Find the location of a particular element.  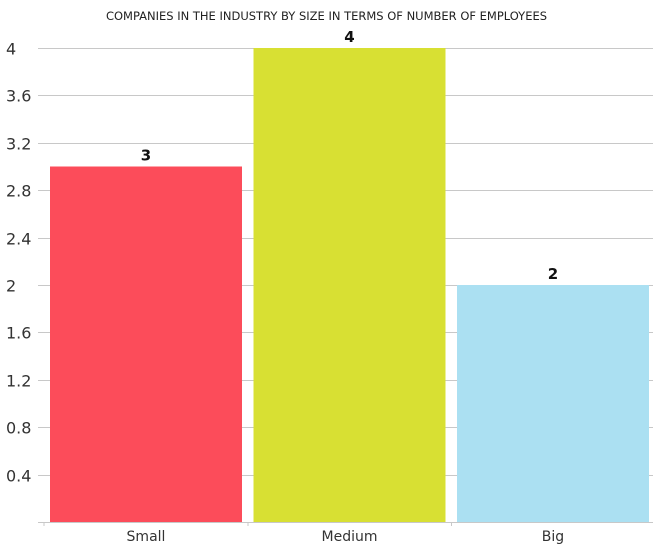

y-tick-label: 1.2 is located at coordinates (18, 381).